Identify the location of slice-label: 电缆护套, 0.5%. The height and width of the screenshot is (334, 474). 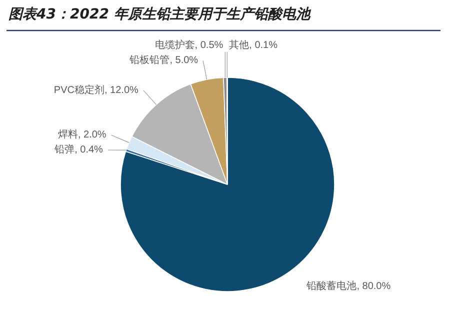
(189, 44).